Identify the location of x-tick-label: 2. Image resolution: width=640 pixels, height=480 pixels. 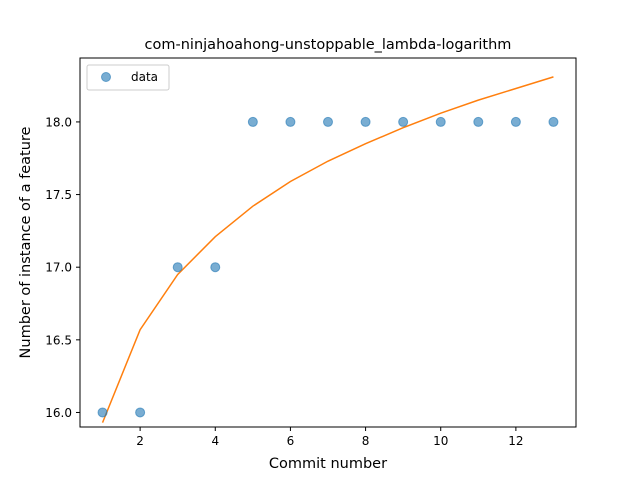
(140, 441).